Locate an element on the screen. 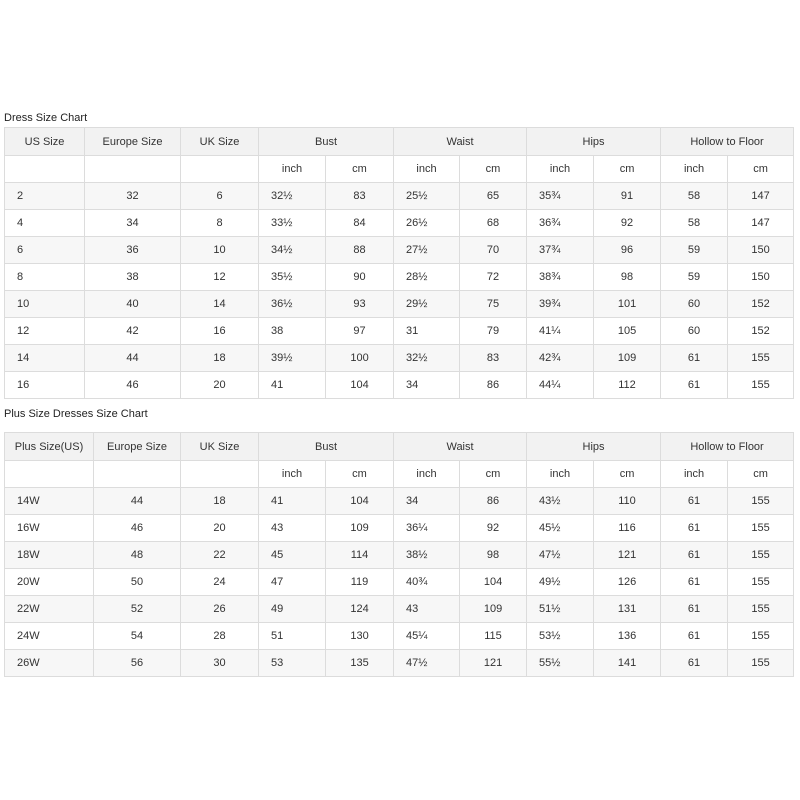  table-cell: 98 is located at coordinates (493, 555).